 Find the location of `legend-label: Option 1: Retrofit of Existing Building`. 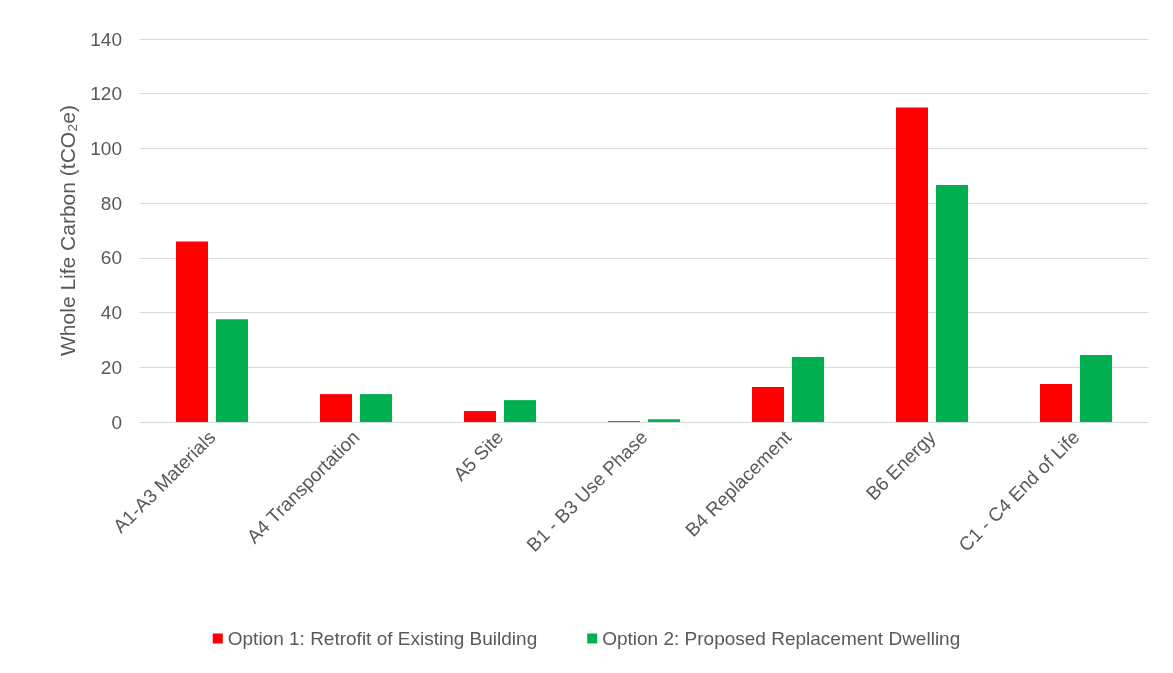

legend-label: Option 1: Retrofit of Existing Building is located at coordinates (382, 638).